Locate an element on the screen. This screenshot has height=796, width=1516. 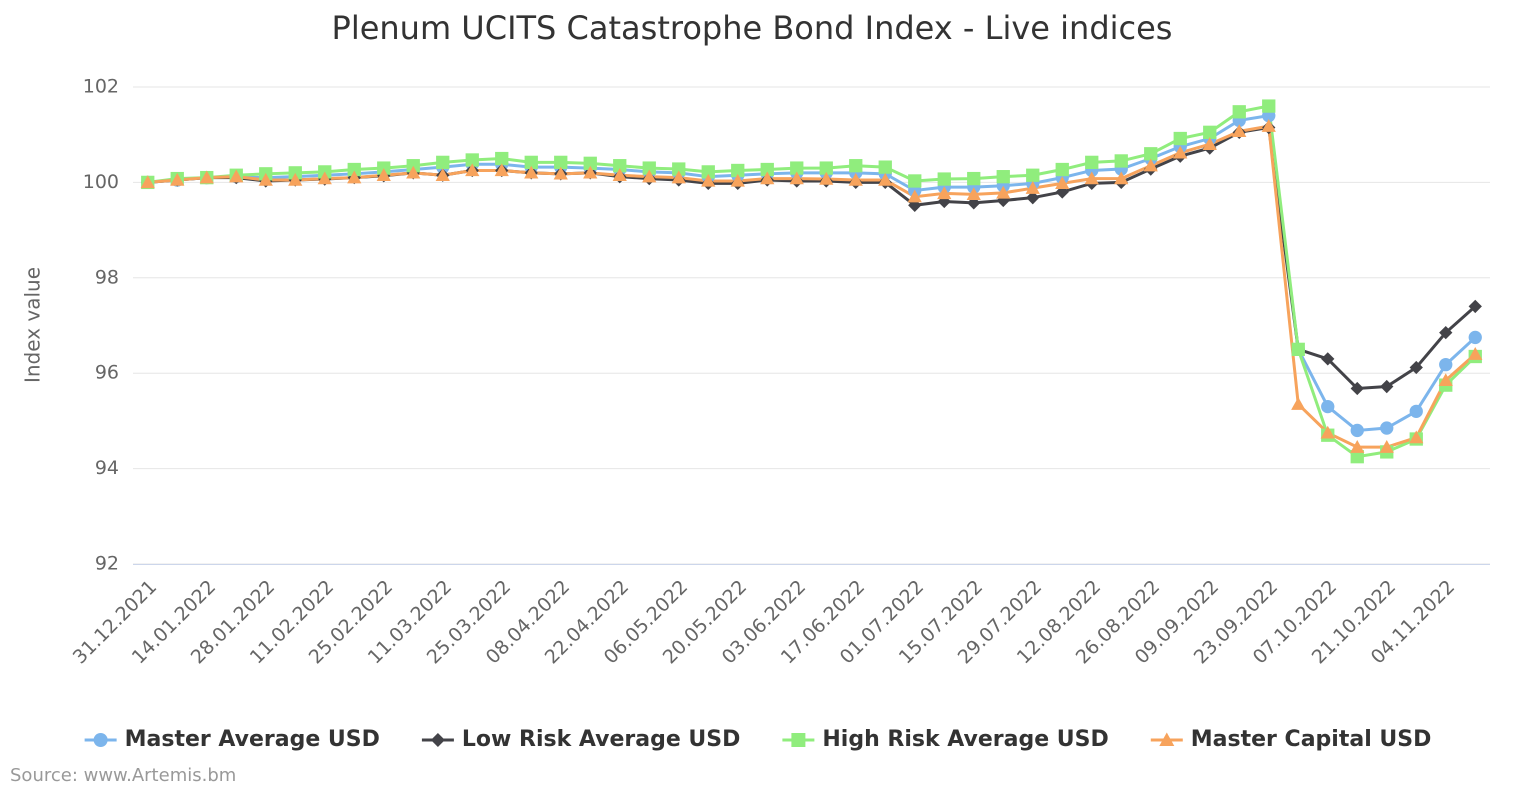
y-tick-label: 100 is located at coordinates (101, 182).